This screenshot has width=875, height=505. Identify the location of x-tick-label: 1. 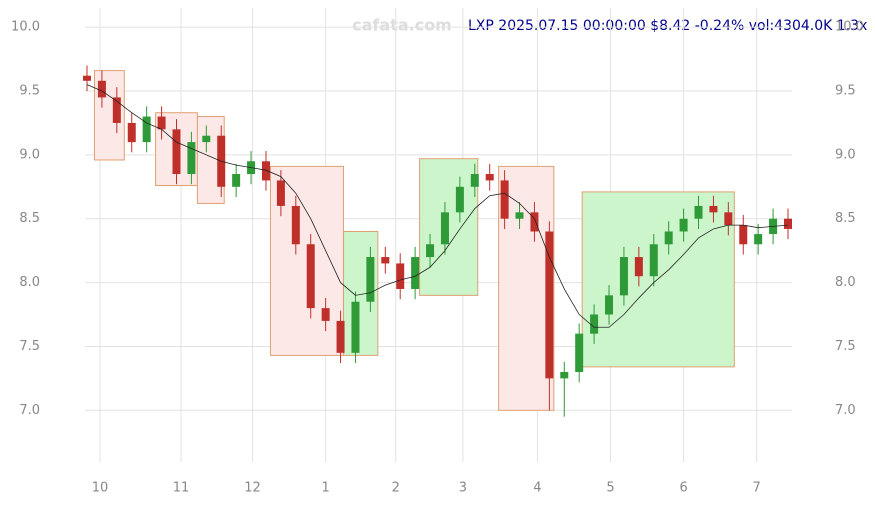
(325, 488).